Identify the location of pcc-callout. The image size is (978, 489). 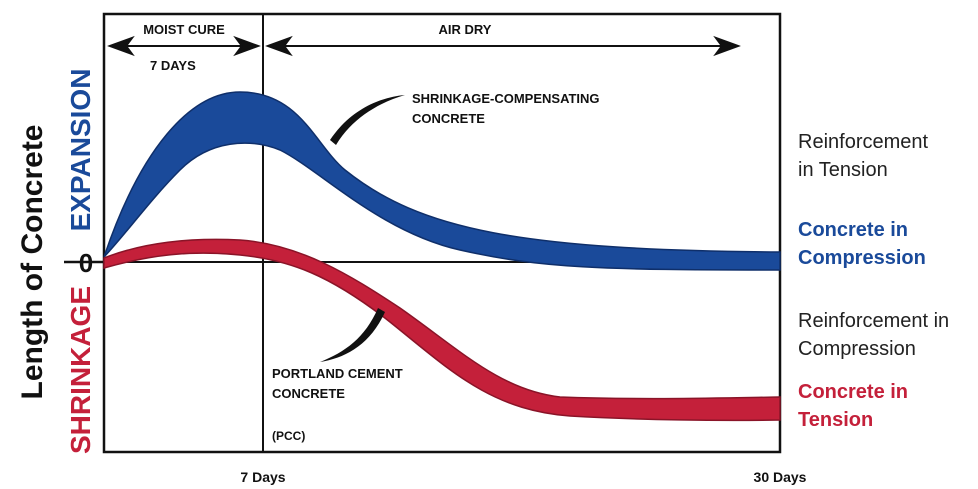
(352, 335).